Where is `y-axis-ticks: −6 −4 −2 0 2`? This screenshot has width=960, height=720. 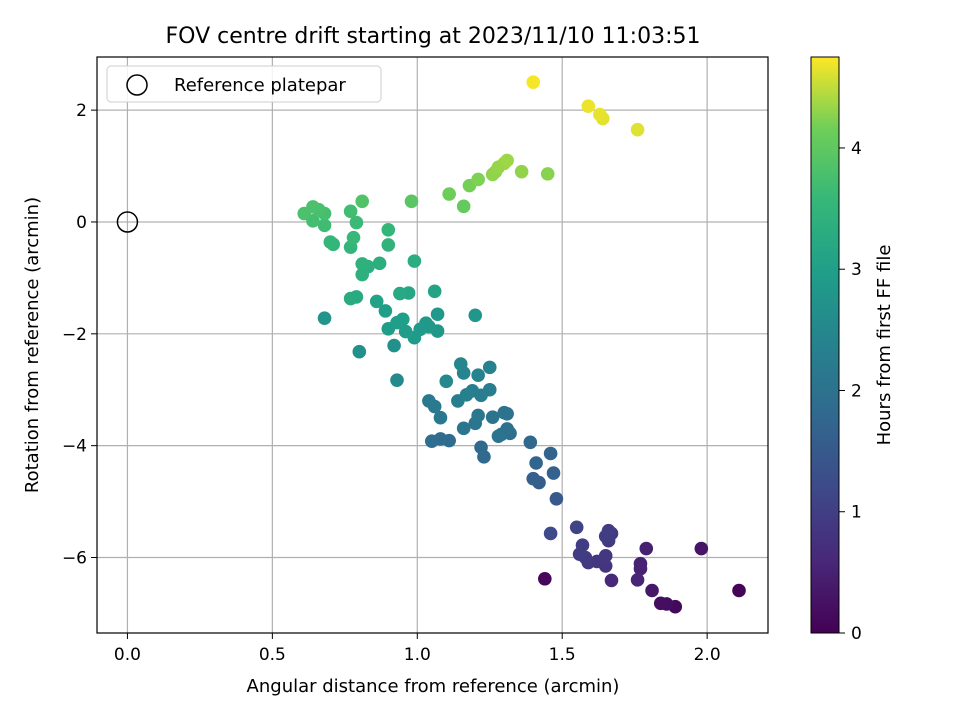 y-axis-ticks: −6 −4 −2 0 2 is located at coordinates (79, 335).